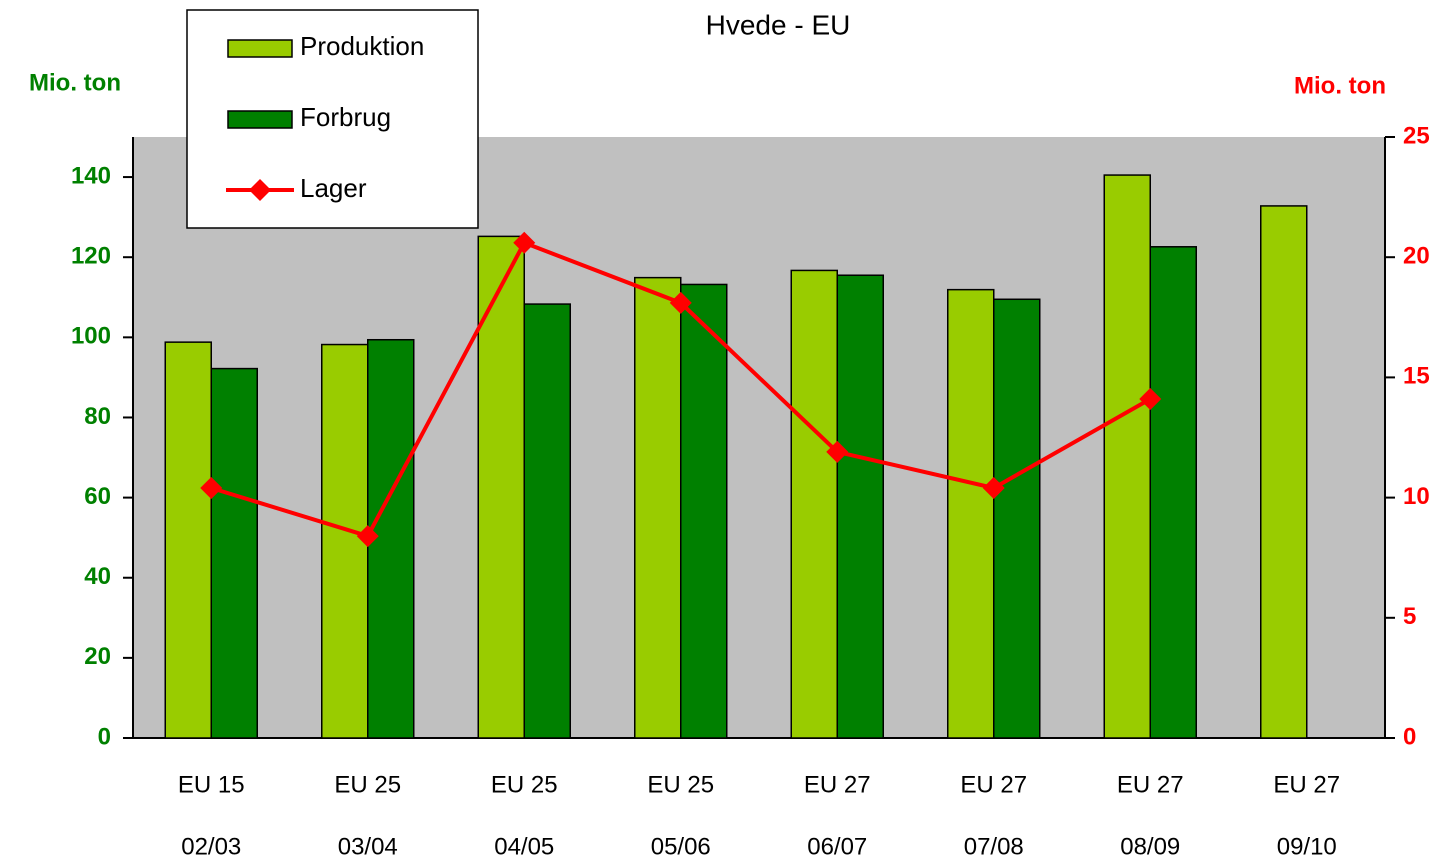 Image resolution: width=1451 pixels, height=863 pixels. I want to click on y2-tick-label: 25, so click(1416, 135).